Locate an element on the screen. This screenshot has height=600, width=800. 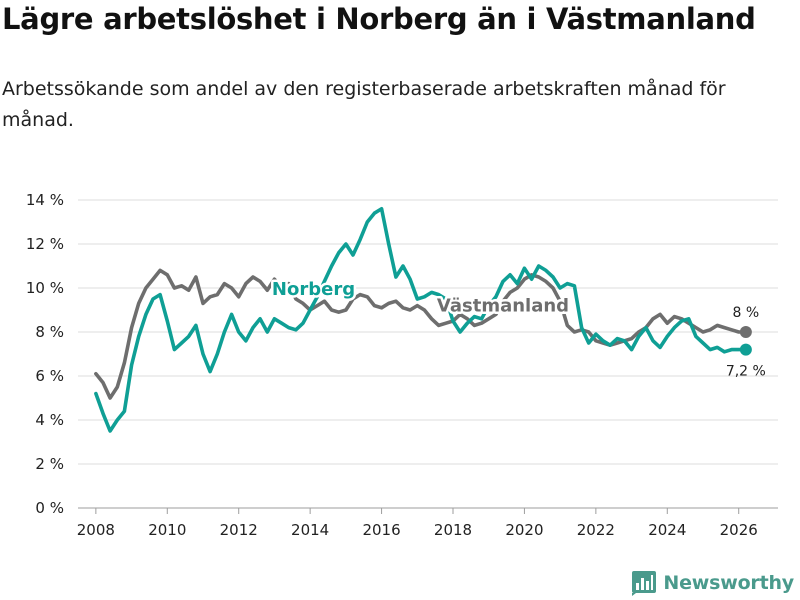
x-tick-label: 2024 is located at coordinates (667, 530).